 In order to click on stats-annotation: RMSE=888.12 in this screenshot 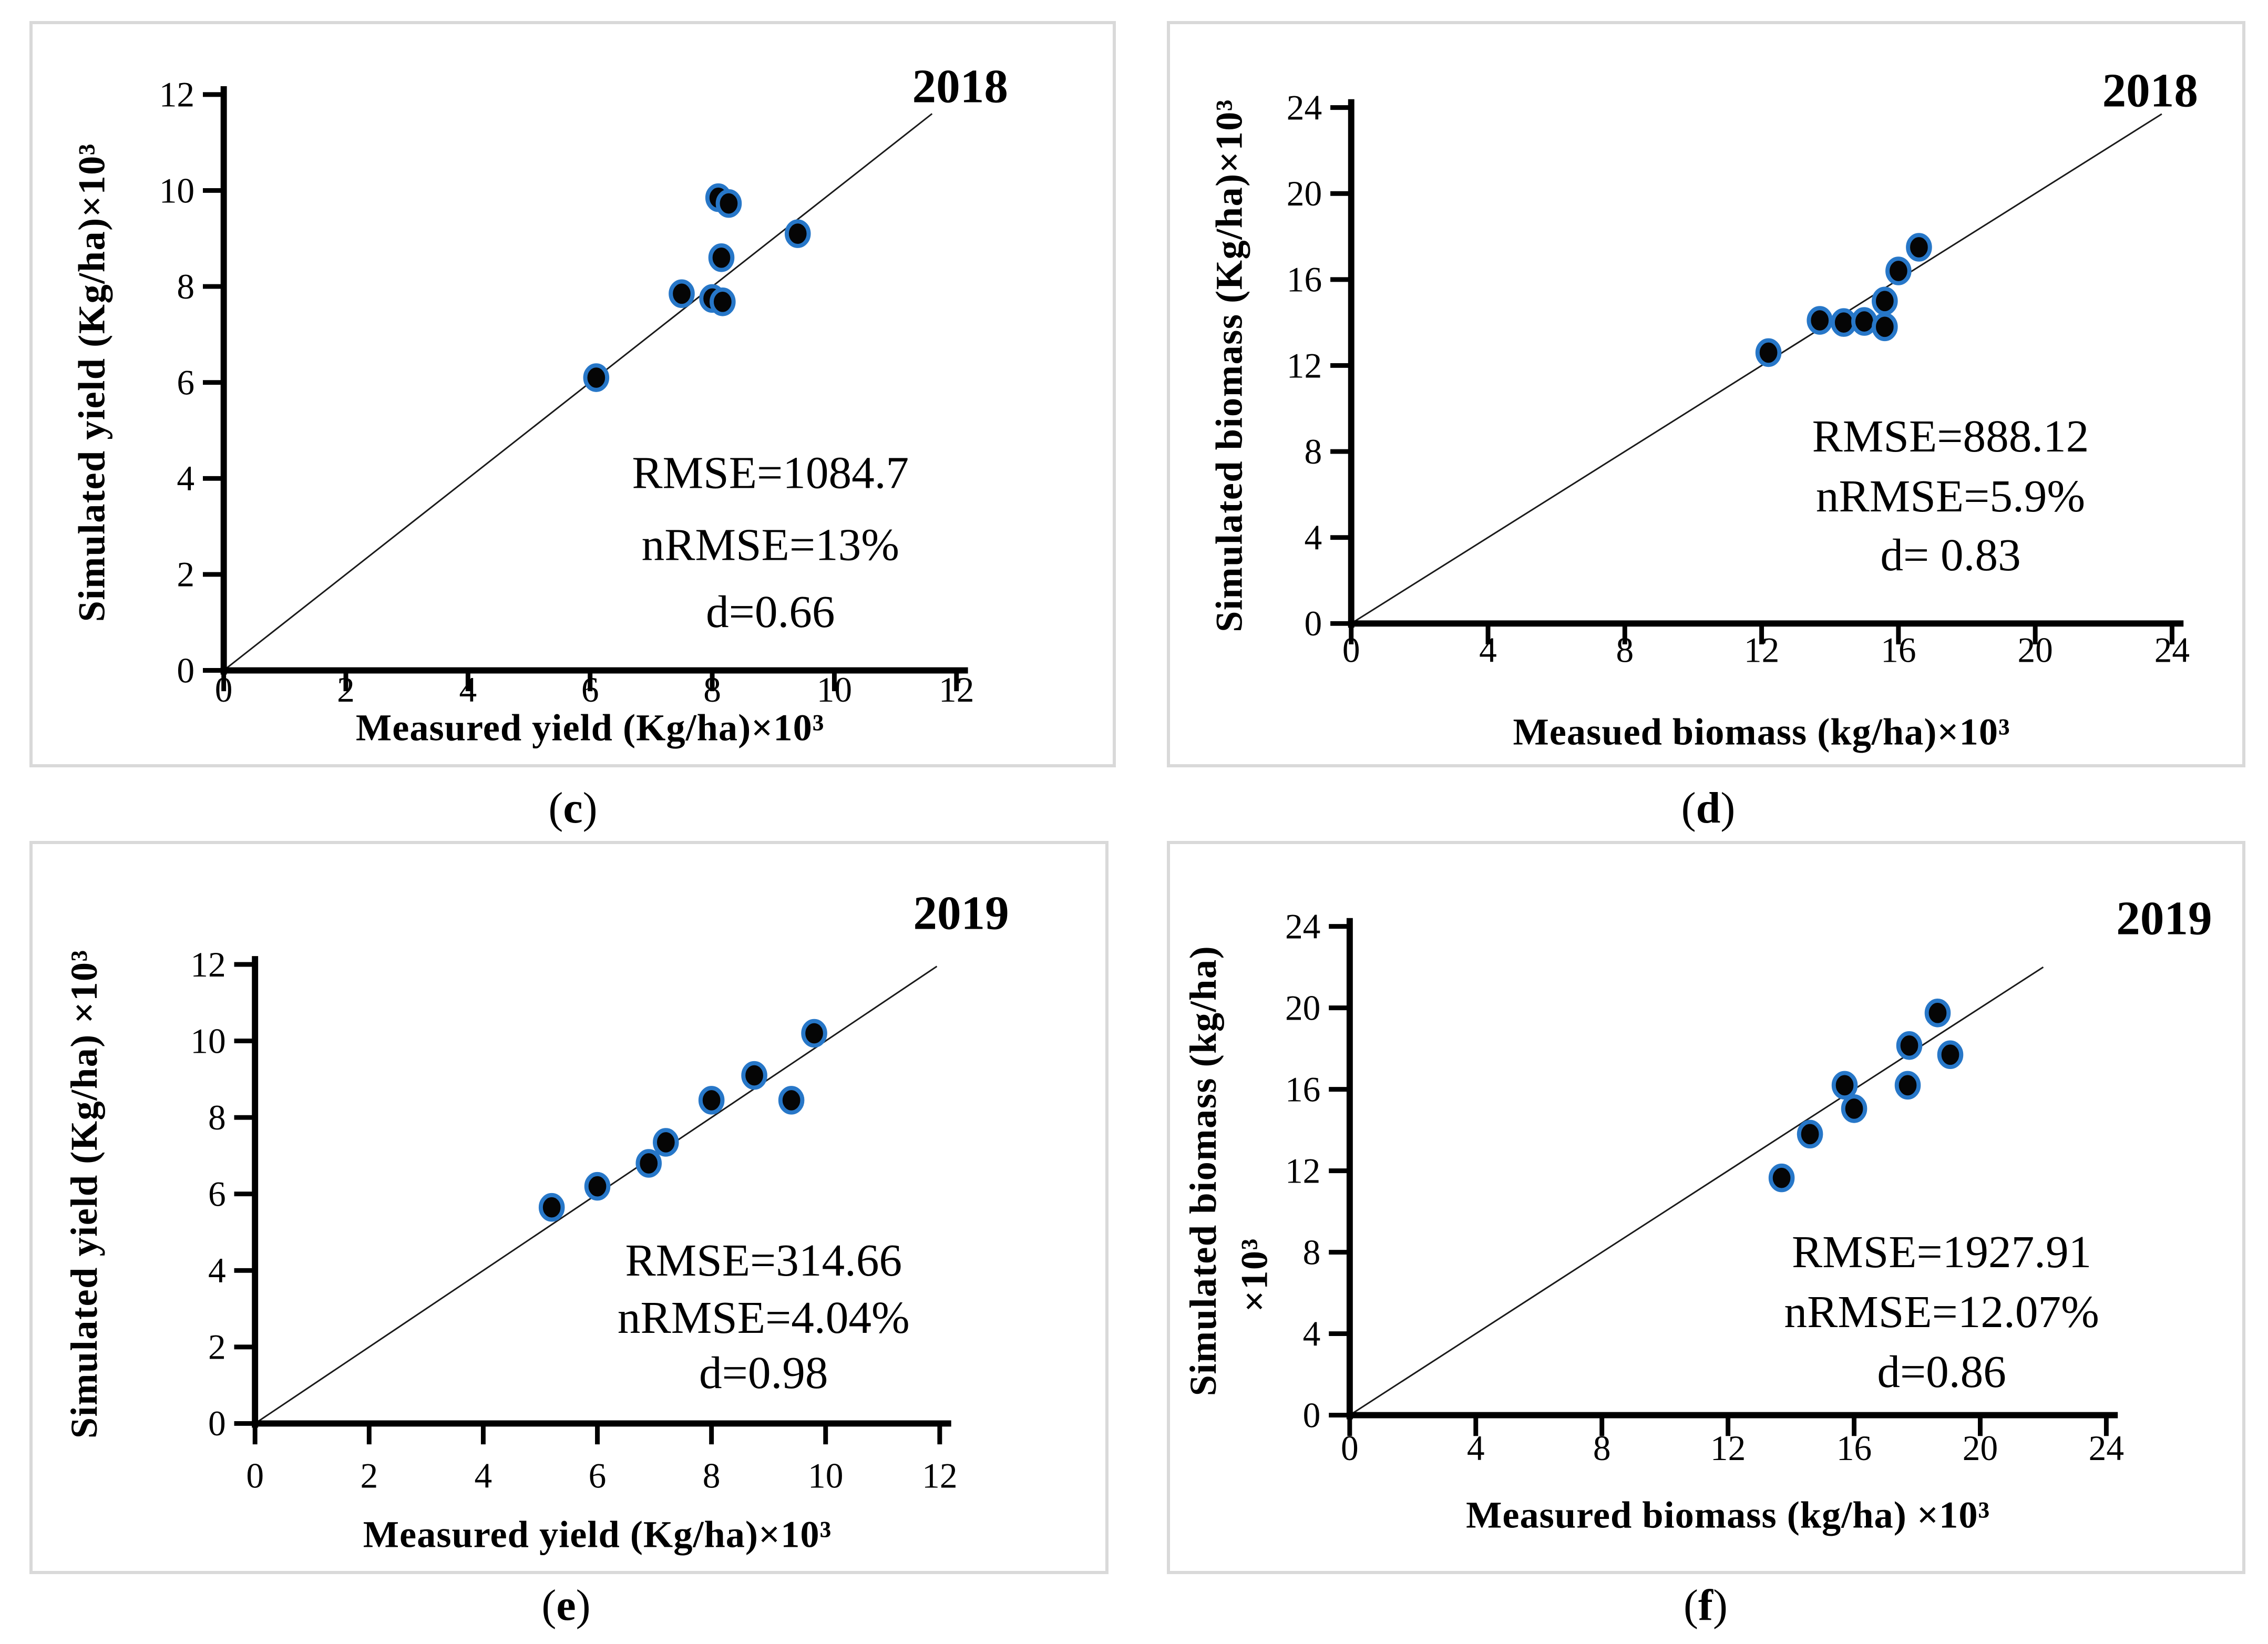, I will do `click(1950, 435)`.